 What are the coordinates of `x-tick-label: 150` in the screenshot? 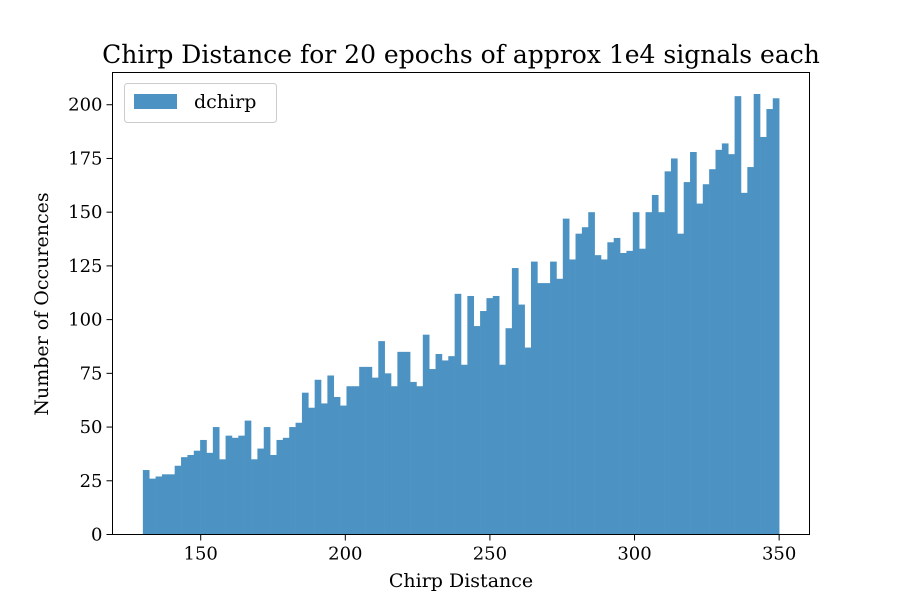 It's located at (201, 554).